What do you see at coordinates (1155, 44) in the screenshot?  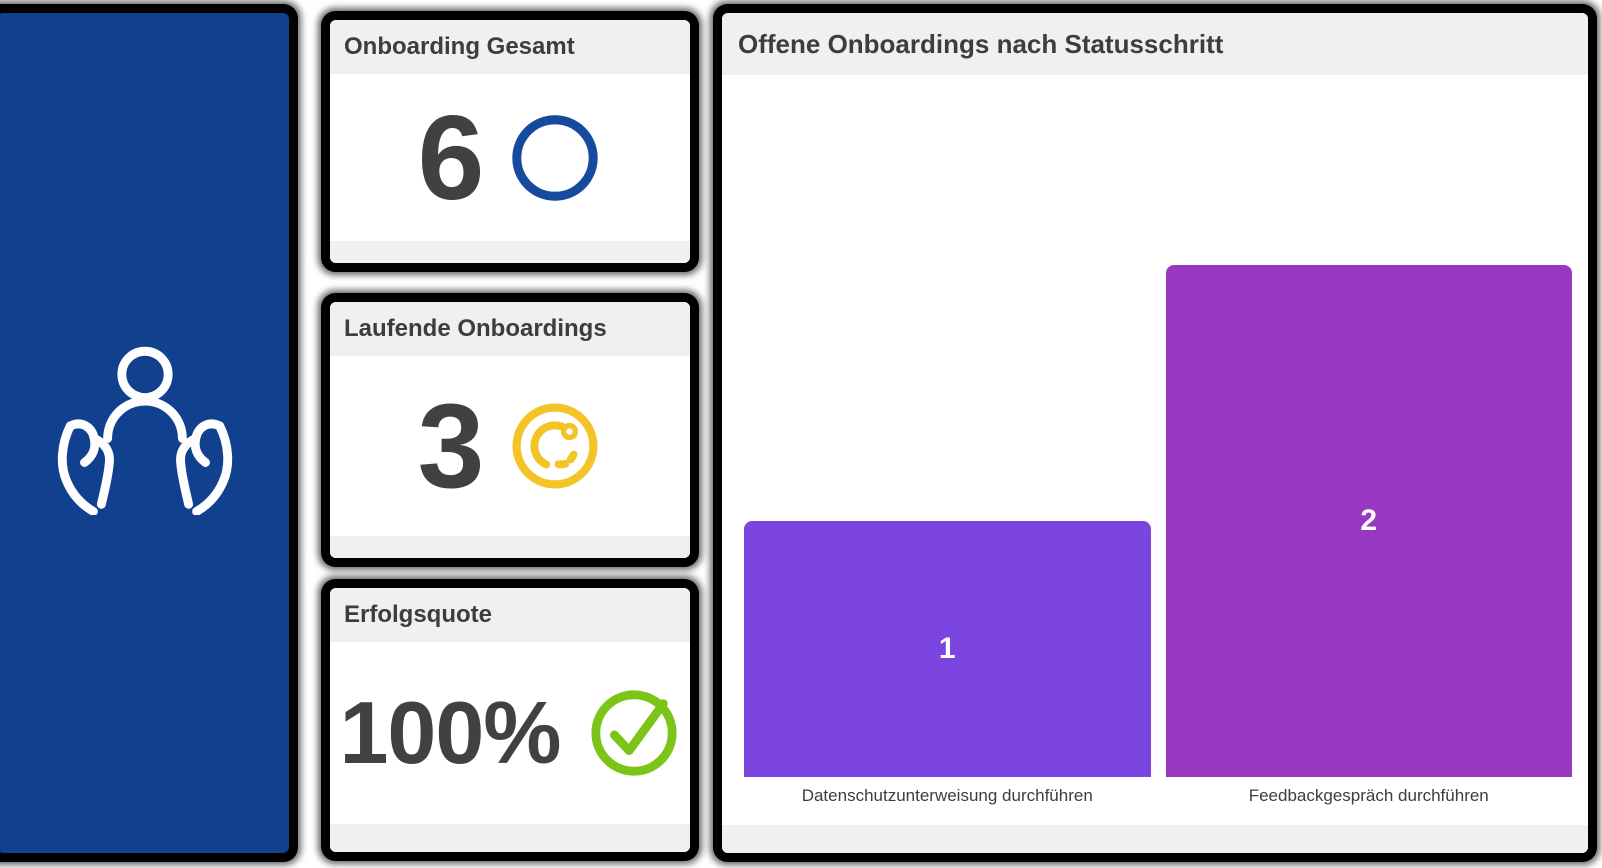 I see `chart-title: Offene Onboardings nach Statusschritt` at bounding box center [1155, 44].